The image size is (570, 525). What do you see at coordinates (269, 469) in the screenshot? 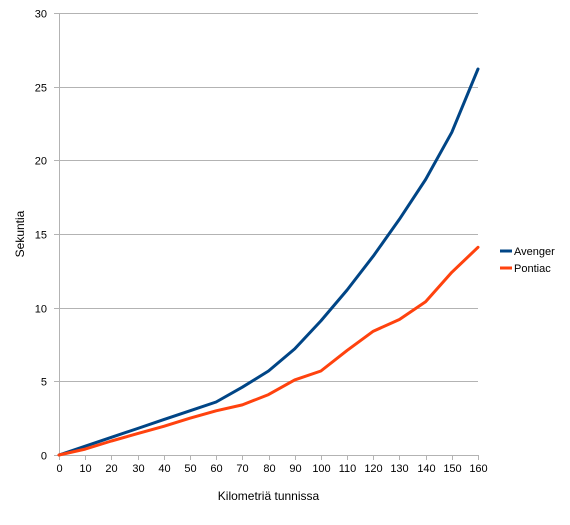
I see `x-tick-label: 80` at bounding box center [269, 469].